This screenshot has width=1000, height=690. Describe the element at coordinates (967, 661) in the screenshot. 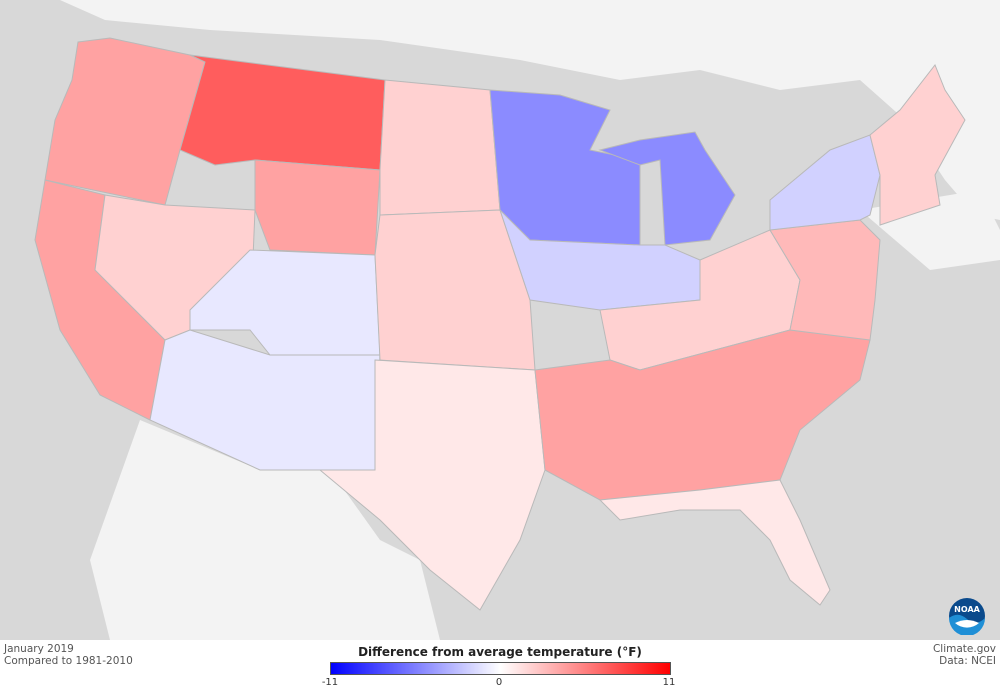

I see `data-credit: Data: NCEI` at that location.